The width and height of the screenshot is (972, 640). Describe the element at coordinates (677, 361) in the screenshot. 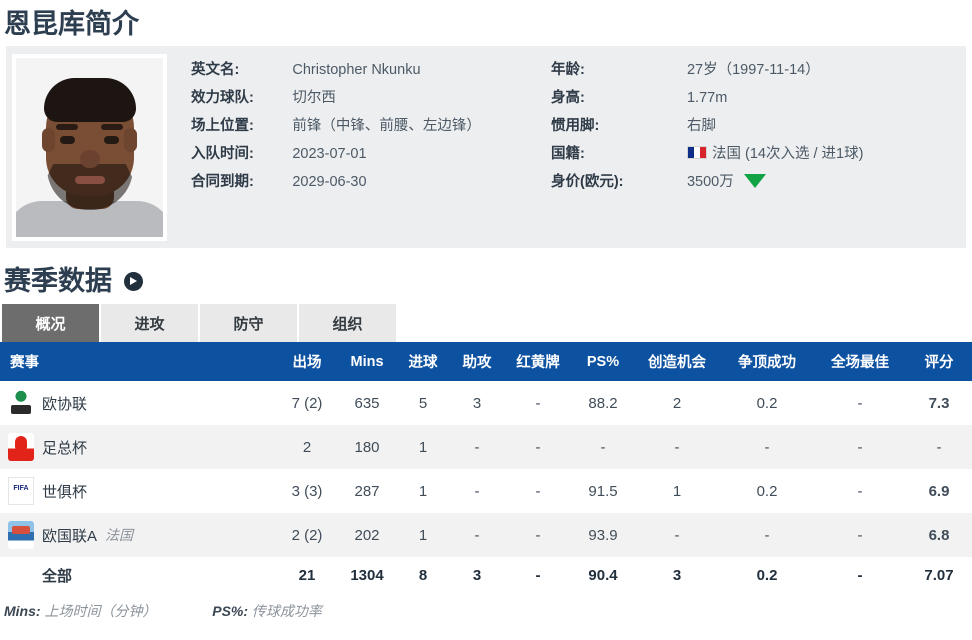

I see `col-header-chances-created: 创造机会` at that location.